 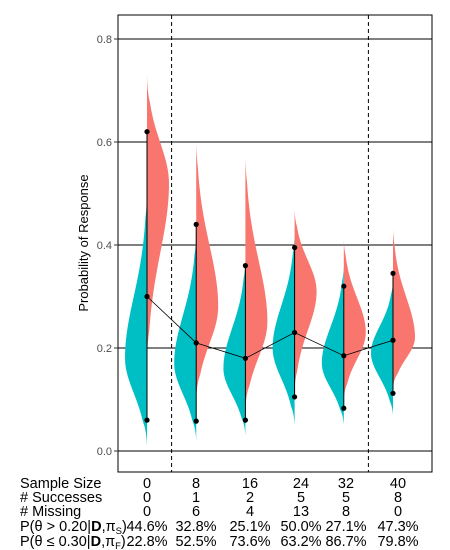 What do you see at coordinates (250, 512) in the screenshot?
I see `table-cell: 4` at bounding box center [250, 512].